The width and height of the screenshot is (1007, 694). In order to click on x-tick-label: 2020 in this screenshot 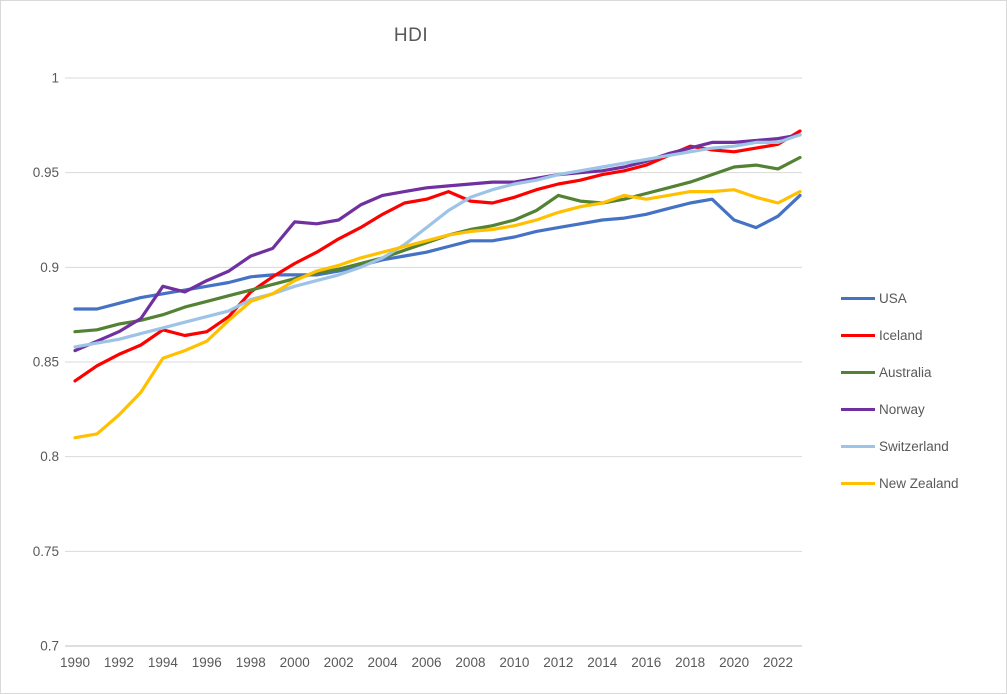, I will do `click(734, 662)`.